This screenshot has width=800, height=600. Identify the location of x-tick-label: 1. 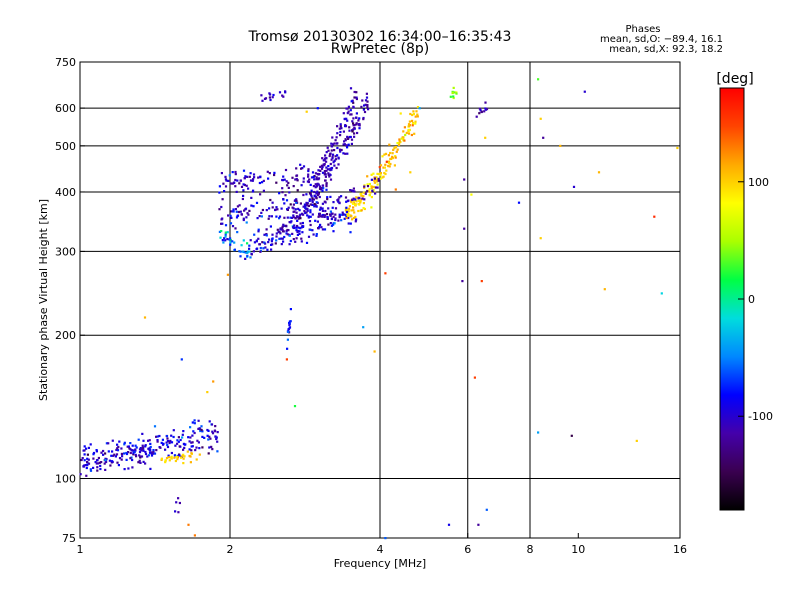
(80, 549).